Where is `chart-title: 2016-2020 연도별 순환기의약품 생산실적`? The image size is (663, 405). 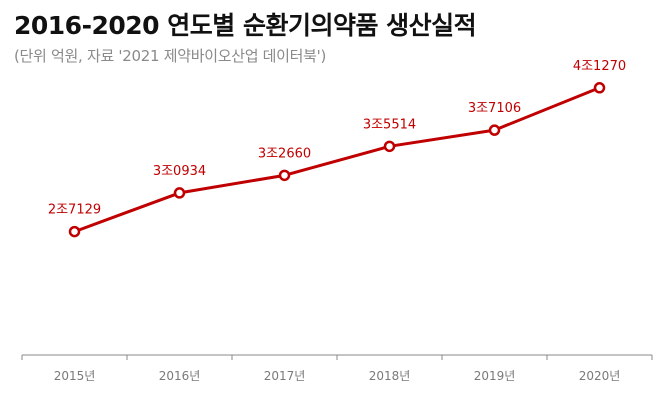 chart-title: 2016-2020 연도별 순환기의약품 생산실적 is located at coordinates (245, 25).